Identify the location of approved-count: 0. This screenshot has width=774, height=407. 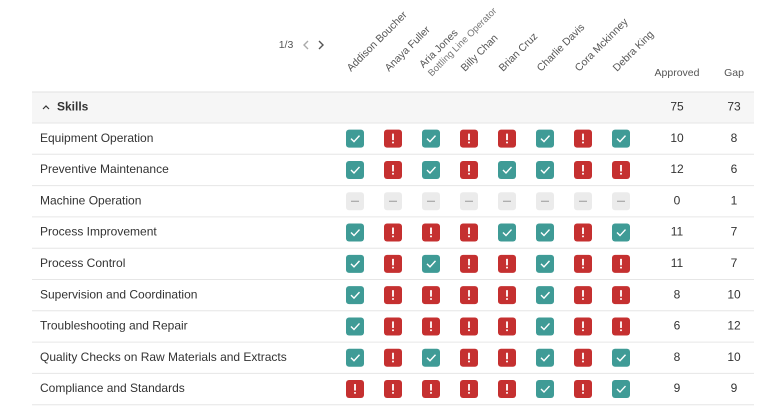
(677, 200).